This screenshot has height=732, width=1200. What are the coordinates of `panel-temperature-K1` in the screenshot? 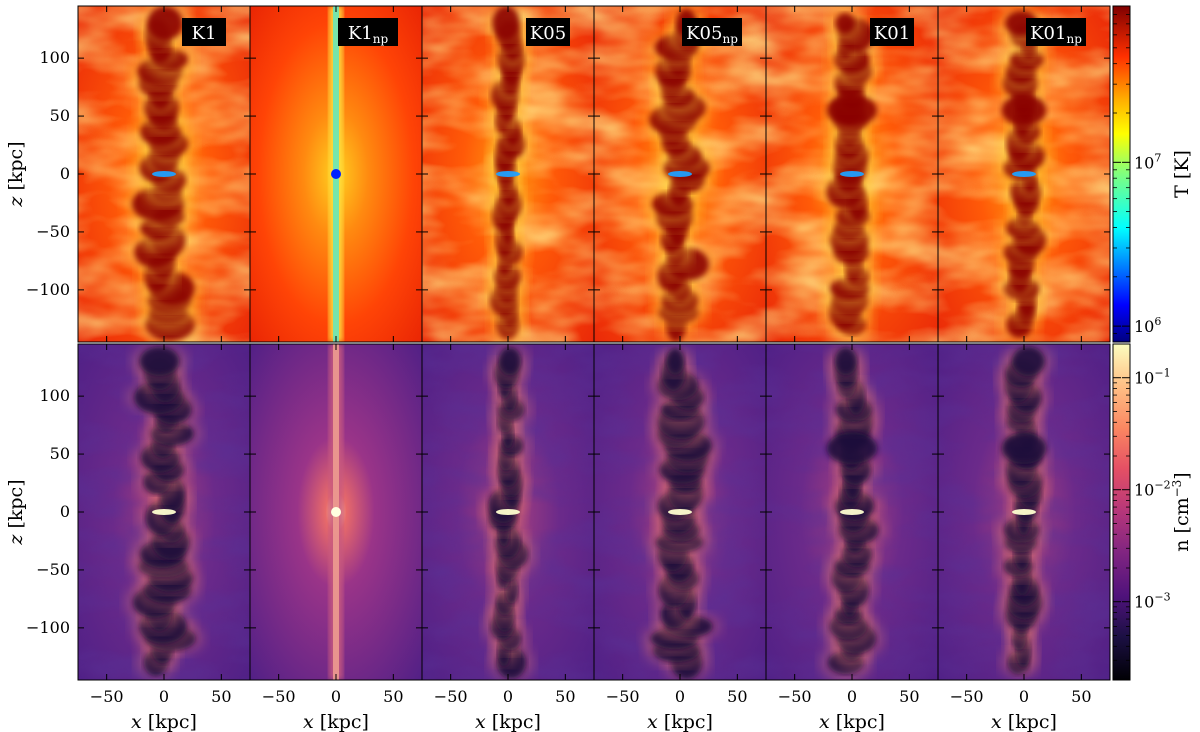 It's located at (164, 174).